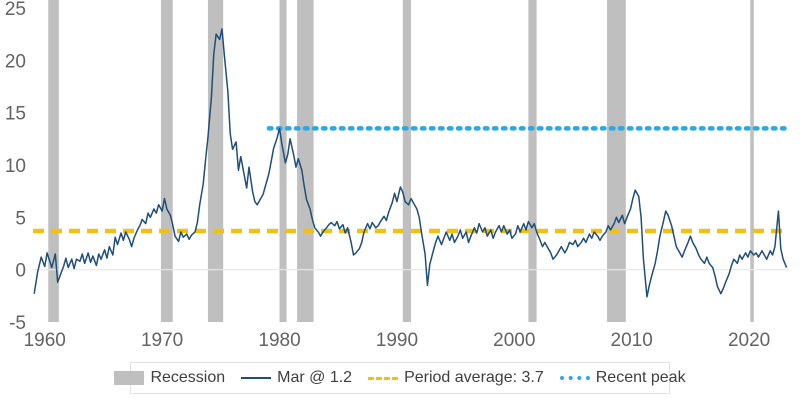  Describe the element at coordinates (188, 377) in the screenshot. I see `legend-label-recession: Recession` at that location.